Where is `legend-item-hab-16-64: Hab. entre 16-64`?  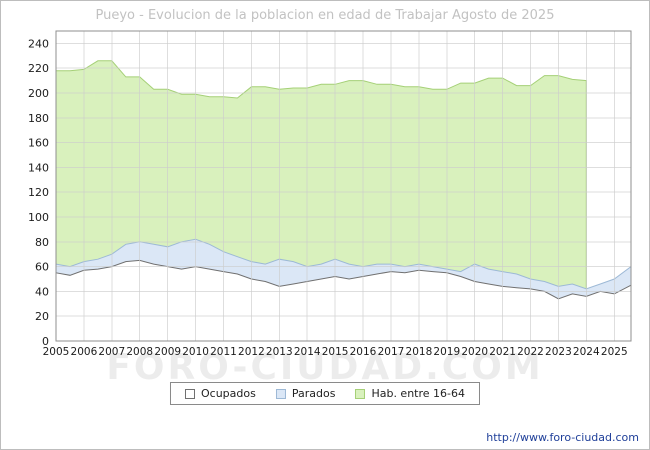
legend-item-hab-16-64: Hab. entre 16-64 is located at coordinates (410, 393).